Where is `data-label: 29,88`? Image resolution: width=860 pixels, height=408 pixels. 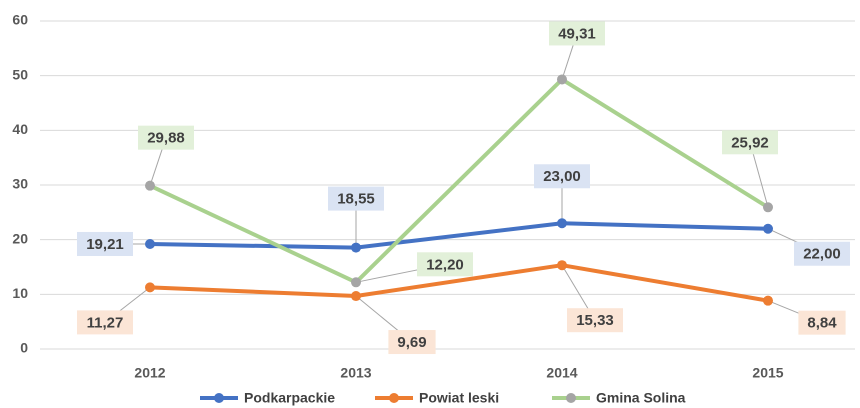
data-label: 29,88 is located at coordinates (166, 138).